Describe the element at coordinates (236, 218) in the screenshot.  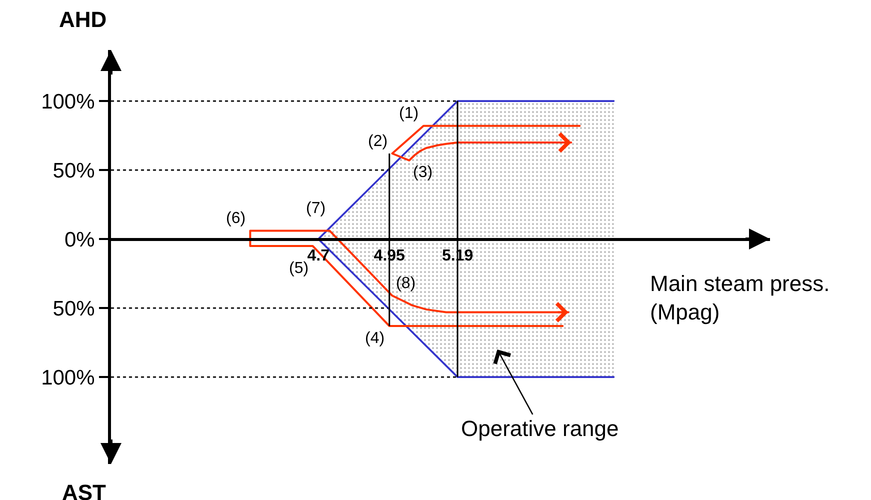
I see `annotation: (6)` at that location.